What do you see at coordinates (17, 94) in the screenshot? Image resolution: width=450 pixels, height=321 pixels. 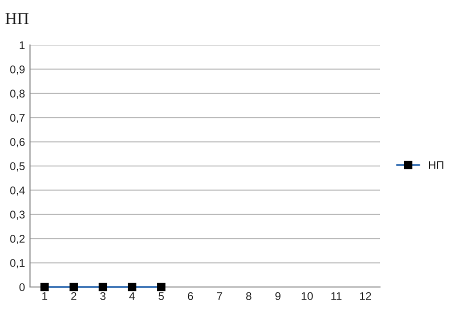 I see `y-tick-label: 0,8` at bounding box center [17, 94].